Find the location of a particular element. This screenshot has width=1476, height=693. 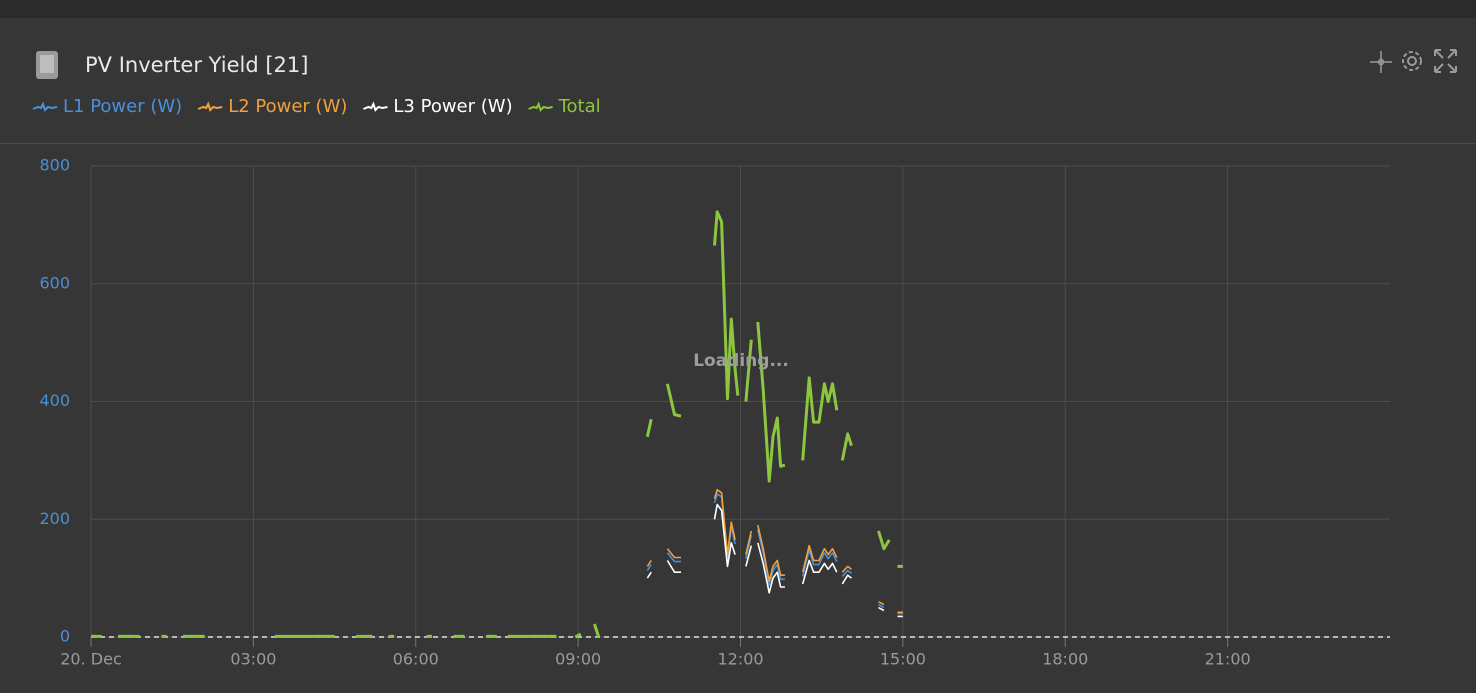

device-icon is located at coordinates (47, 65).